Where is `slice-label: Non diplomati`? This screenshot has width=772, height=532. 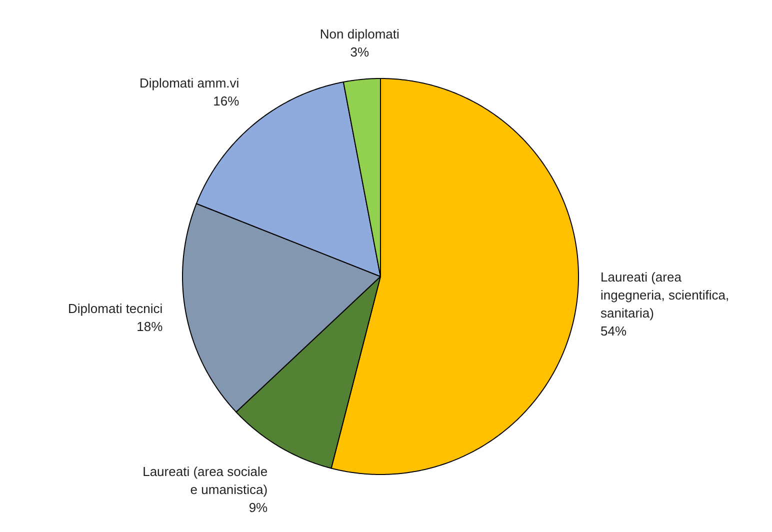
slice-label: Non diplomati is located at coordinates (360, 34).